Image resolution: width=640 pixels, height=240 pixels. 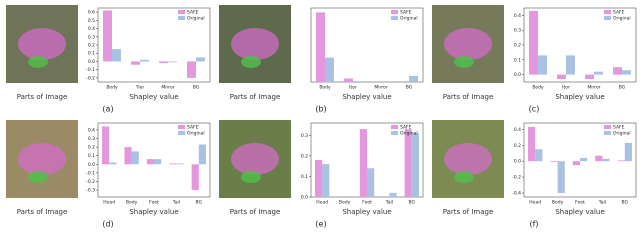 I want to click on panel-caption: (a), so click(x=107, y=109).